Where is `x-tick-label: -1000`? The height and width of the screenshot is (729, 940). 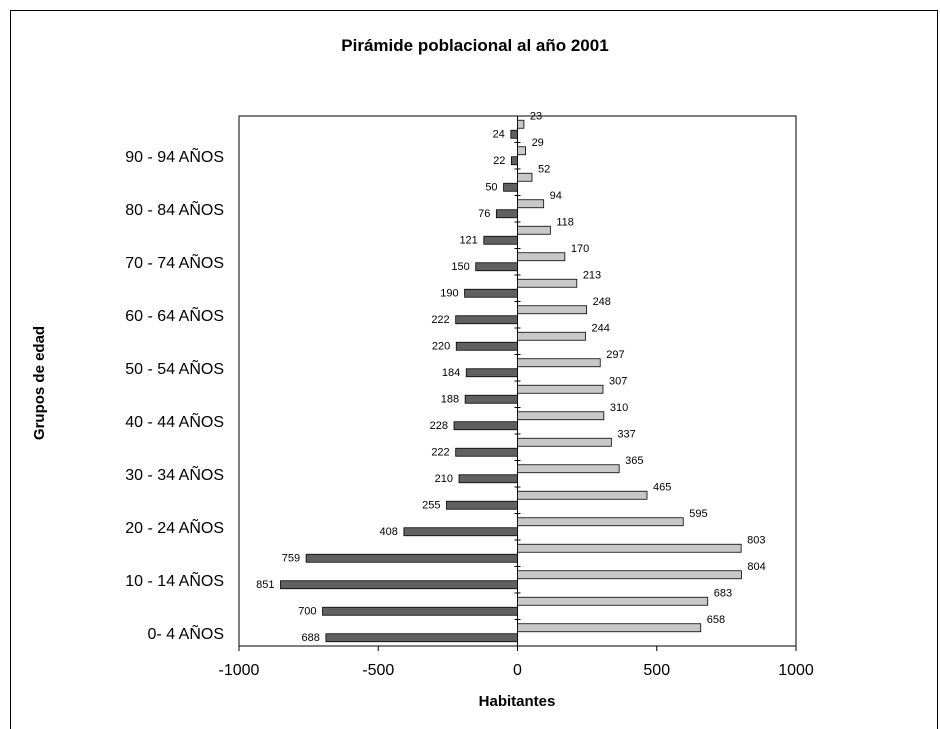 x-tick-label: -1000 is located at coordinates (239, 670).